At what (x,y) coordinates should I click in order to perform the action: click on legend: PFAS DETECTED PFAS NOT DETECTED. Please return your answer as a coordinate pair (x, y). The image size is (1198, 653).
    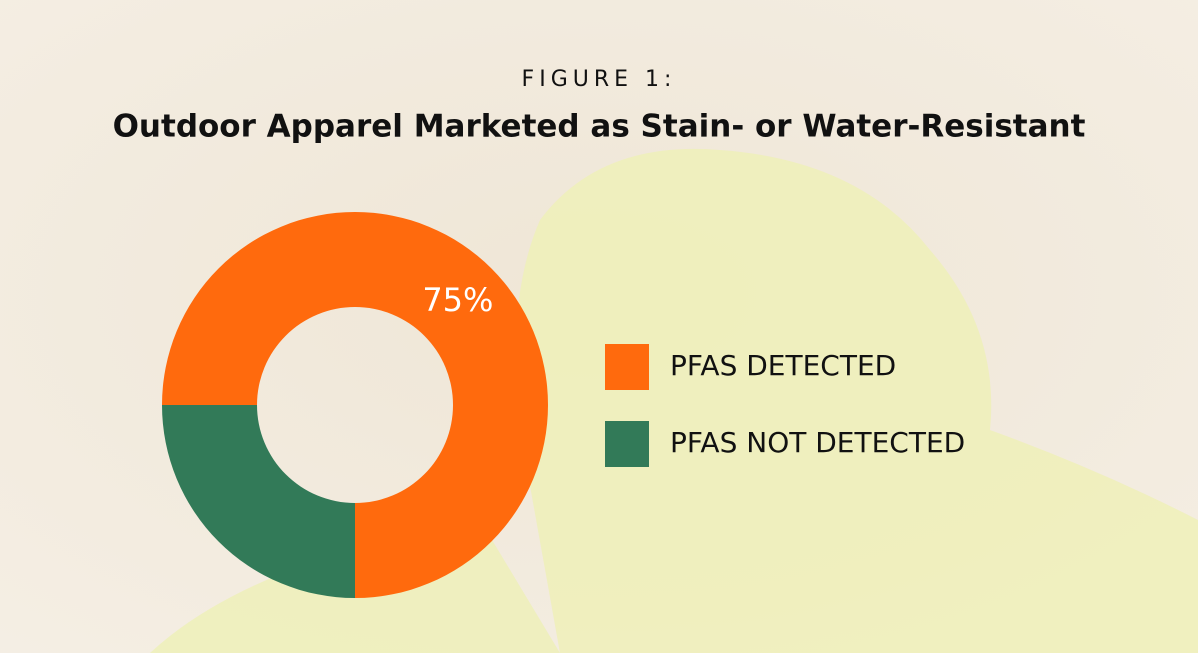
    Looking at the image, I should click on (785, 405).